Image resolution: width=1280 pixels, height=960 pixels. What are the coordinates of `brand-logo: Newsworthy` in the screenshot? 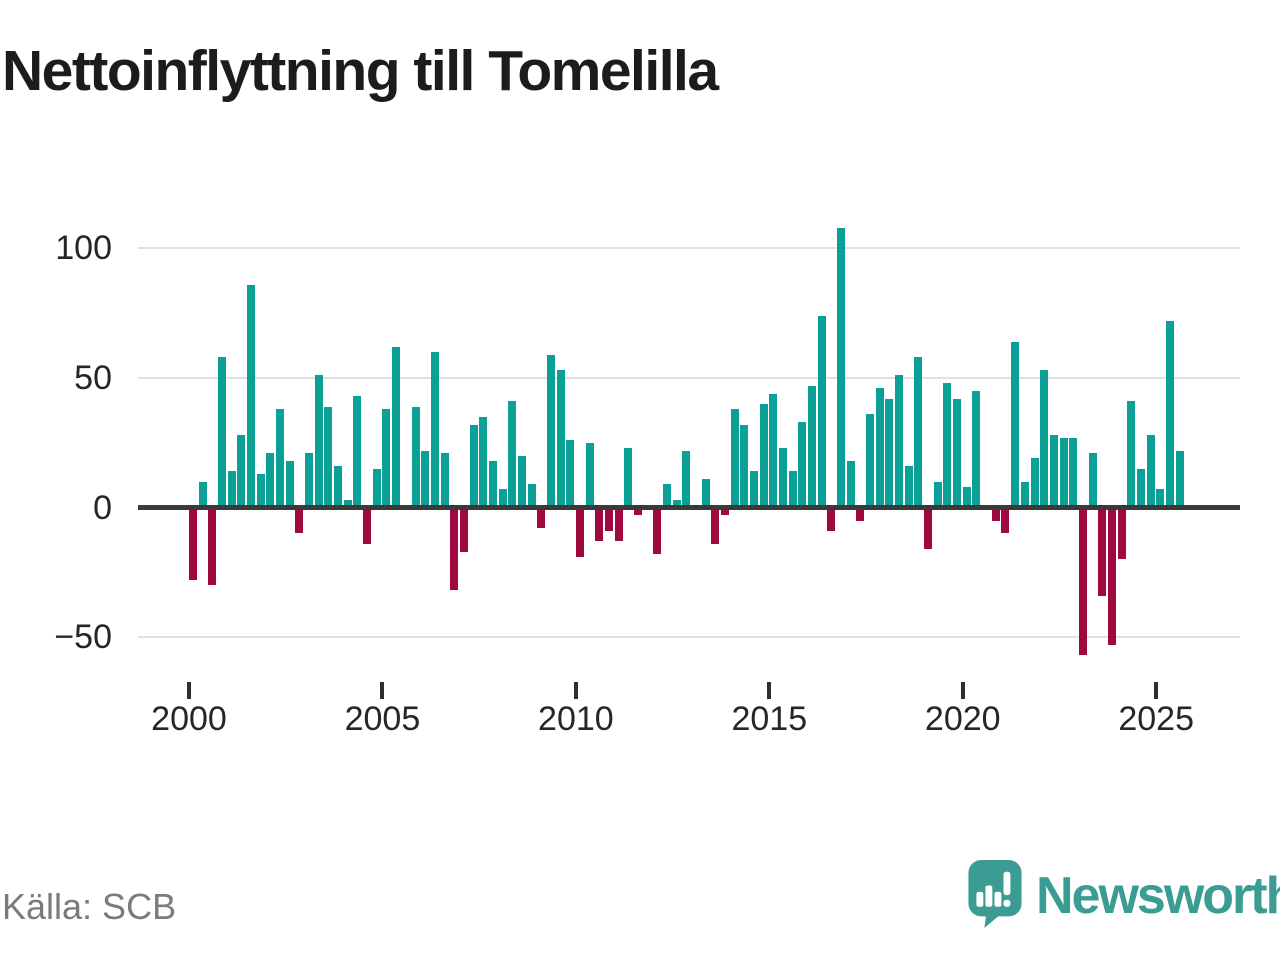 It's located at (1121, 894).